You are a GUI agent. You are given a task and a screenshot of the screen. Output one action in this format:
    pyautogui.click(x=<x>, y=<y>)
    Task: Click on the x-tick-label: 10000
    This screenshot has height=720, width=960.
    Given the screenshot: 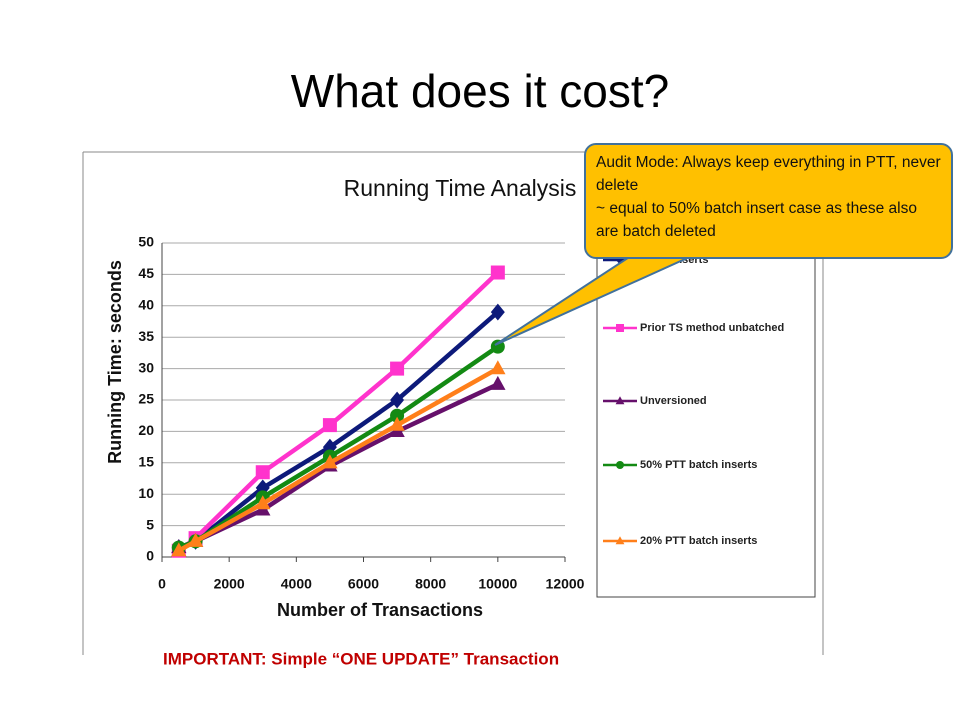 What is the action you would take?
    pyautogui.click(x=497, y=584)
    